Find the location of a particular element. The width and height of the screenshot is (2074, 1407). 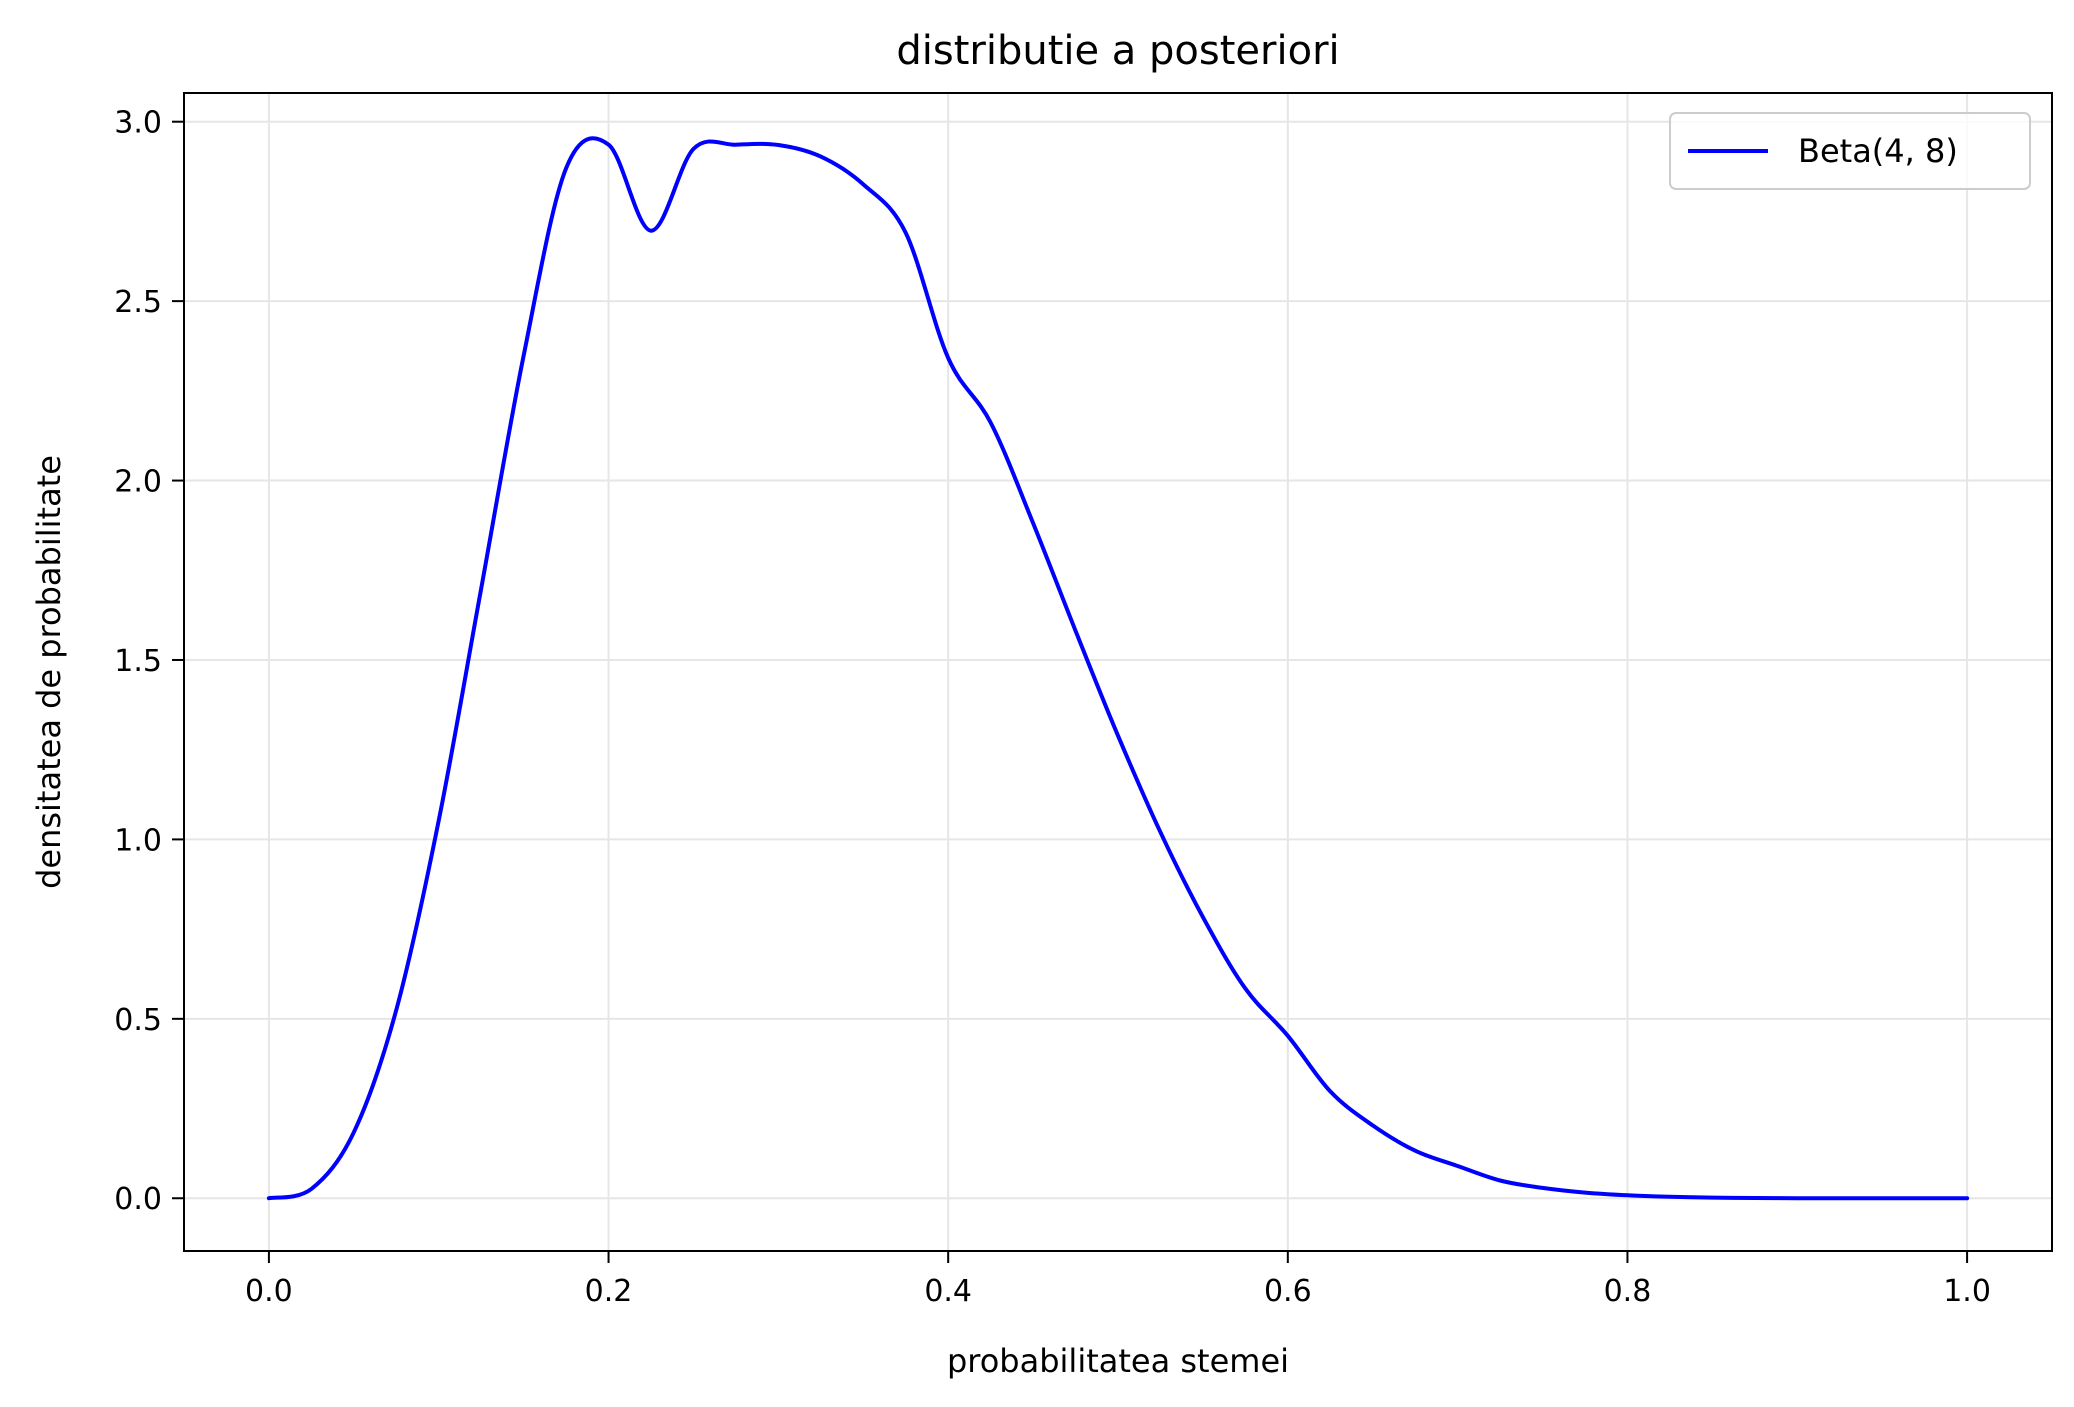

x-tick-label: 0.0 is located at coordinates (269, 1291).